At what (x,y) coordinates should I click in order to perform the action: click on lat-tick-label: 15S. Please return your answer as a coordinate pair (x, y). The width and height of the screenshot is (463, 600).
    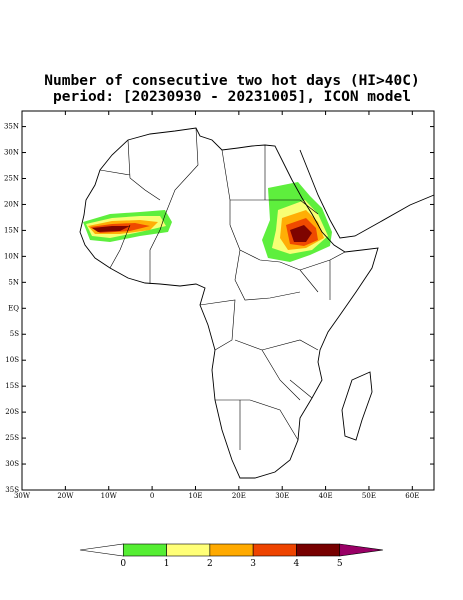
    Looking at the image, I should click on (12, 386).